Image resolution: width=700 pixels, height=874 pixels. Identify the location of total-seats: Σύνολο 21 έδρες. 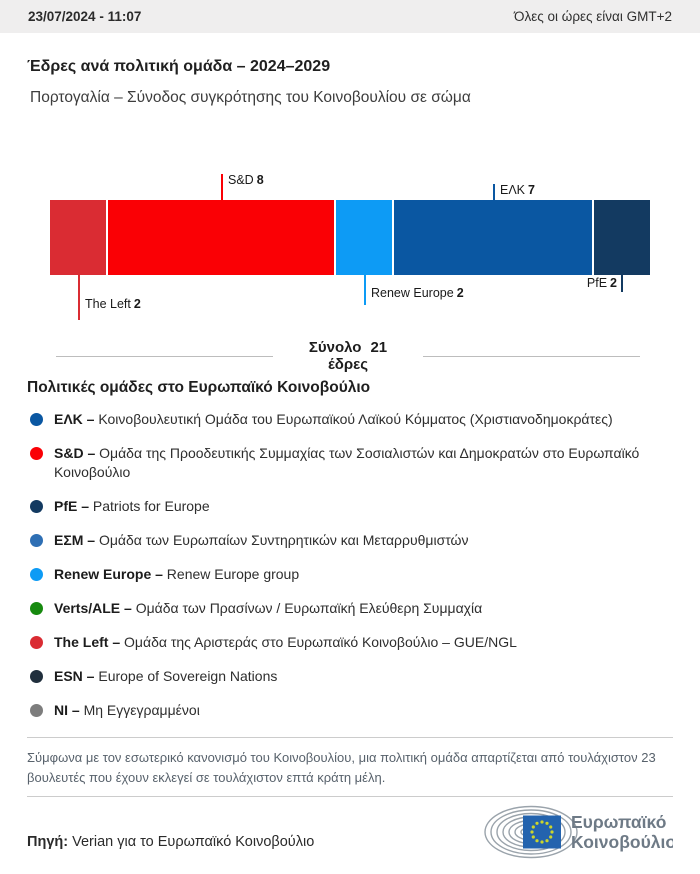
(348, 356).